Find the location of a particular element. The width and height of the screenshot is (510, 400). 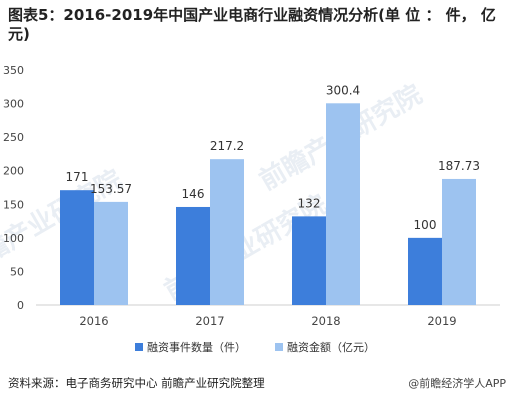

legend-label-1: 融资事件数量（件） is located at coordinates (196, 347).